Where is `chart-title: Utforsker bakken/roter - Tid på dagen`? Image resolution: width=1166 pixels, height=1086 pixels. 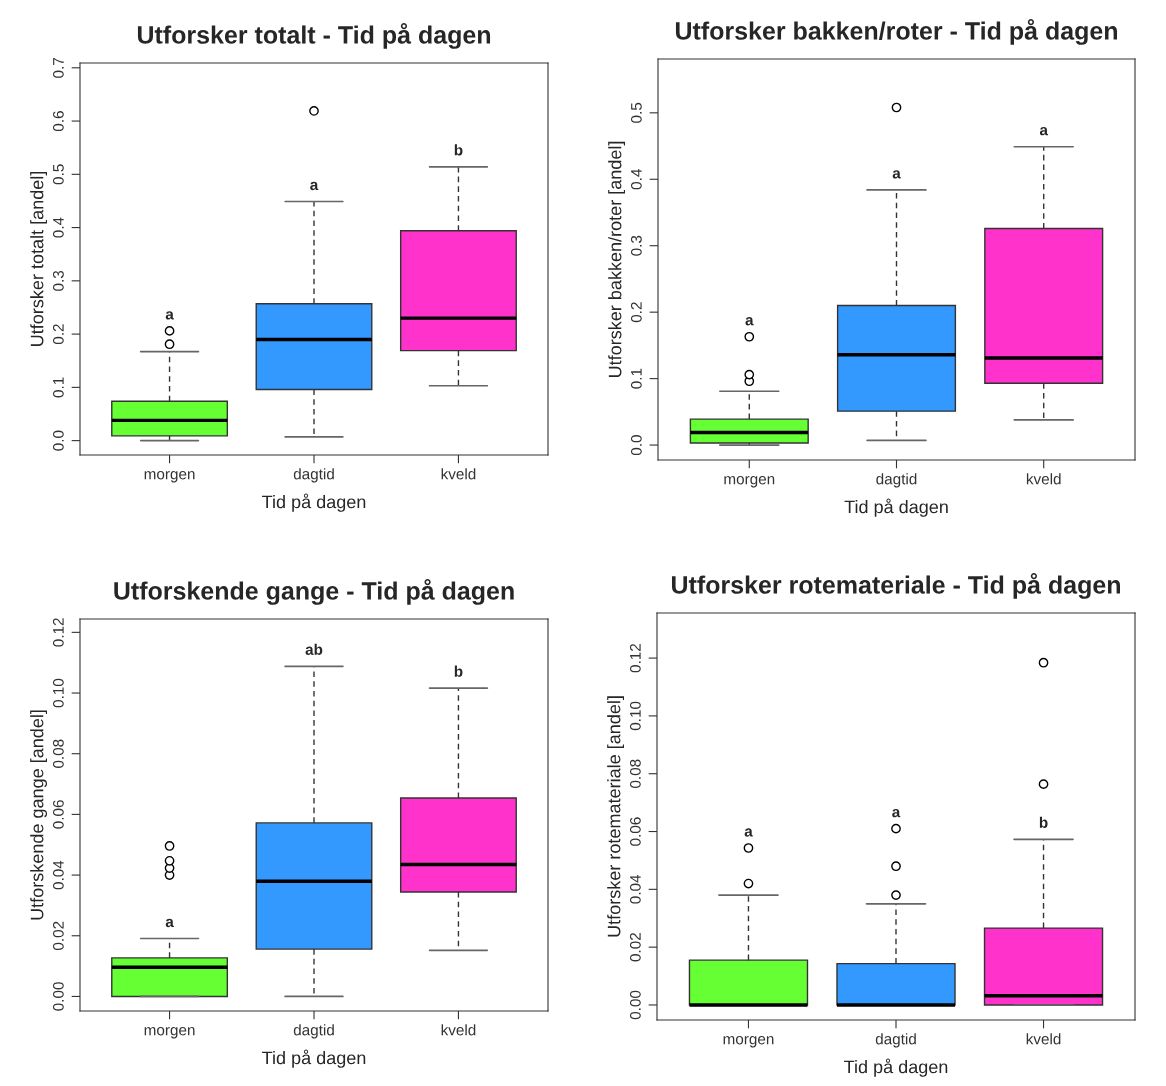
chart-title: Utforsker bakken/roter - Tid på dagen is located at coordinates (896, 31).